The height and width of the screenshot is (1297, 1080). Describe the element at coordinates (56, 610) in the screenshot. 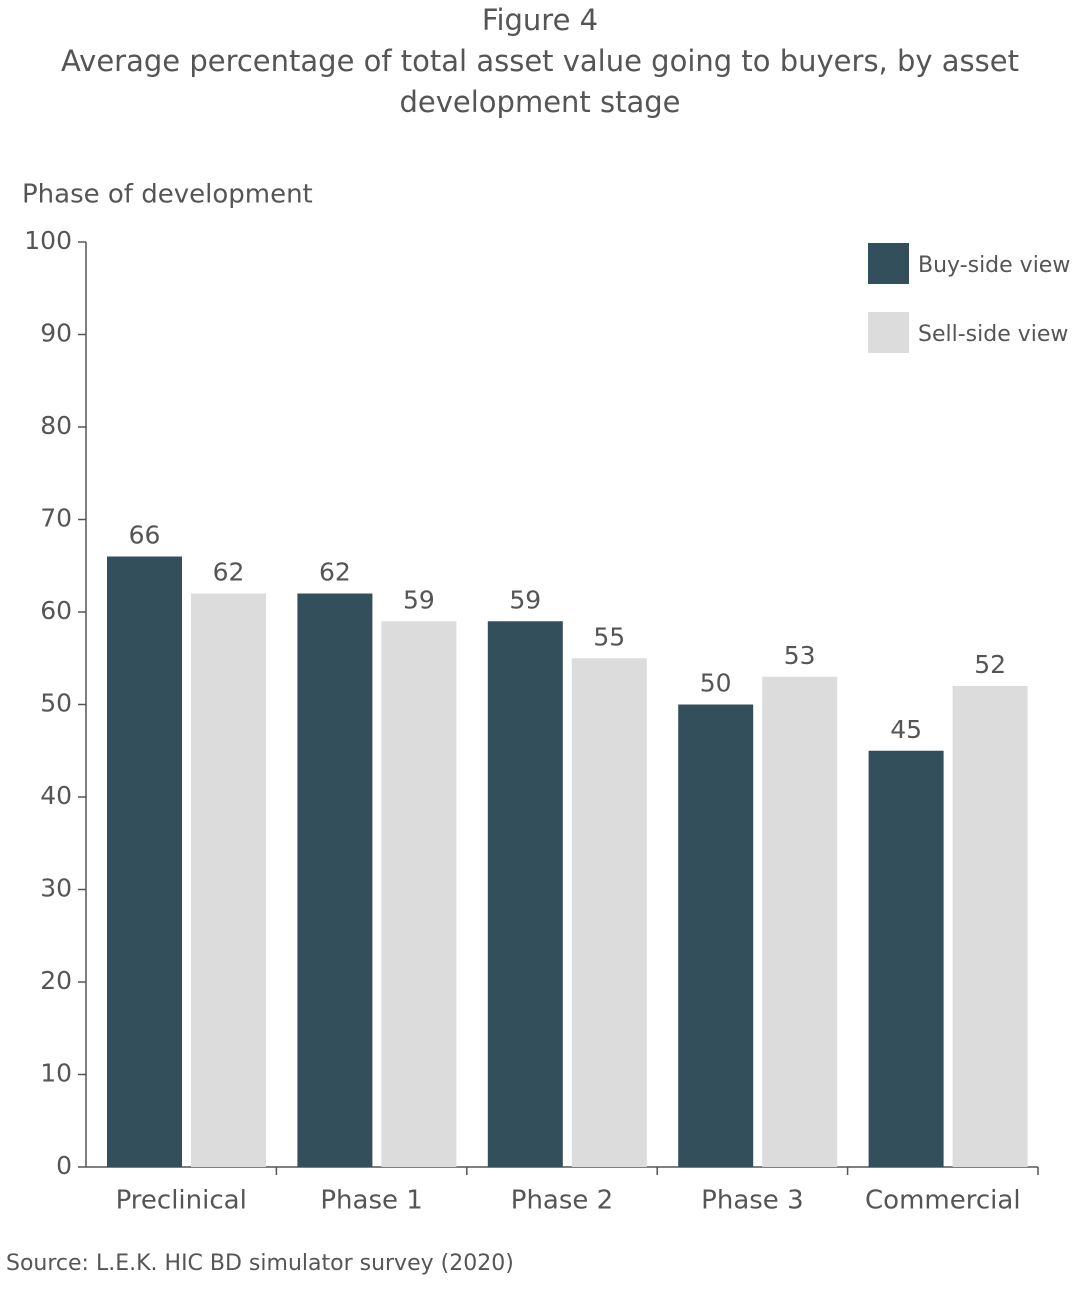

I see `y-tick-label: 60` at that location.